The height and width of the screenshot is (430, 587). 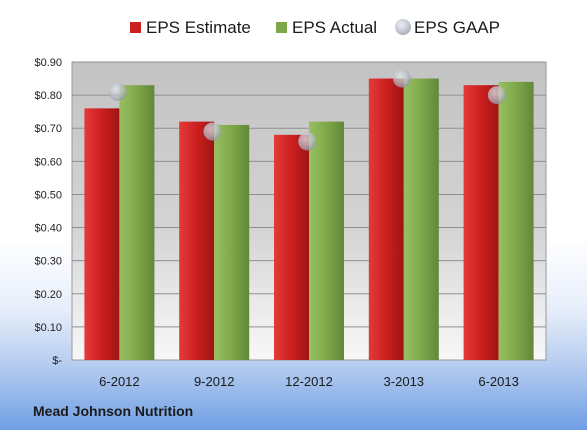 What do you see at coordinates (334, 27) in the screenshot?
I see `legend-label: EPS Actual` at bounding box center [334, 27].